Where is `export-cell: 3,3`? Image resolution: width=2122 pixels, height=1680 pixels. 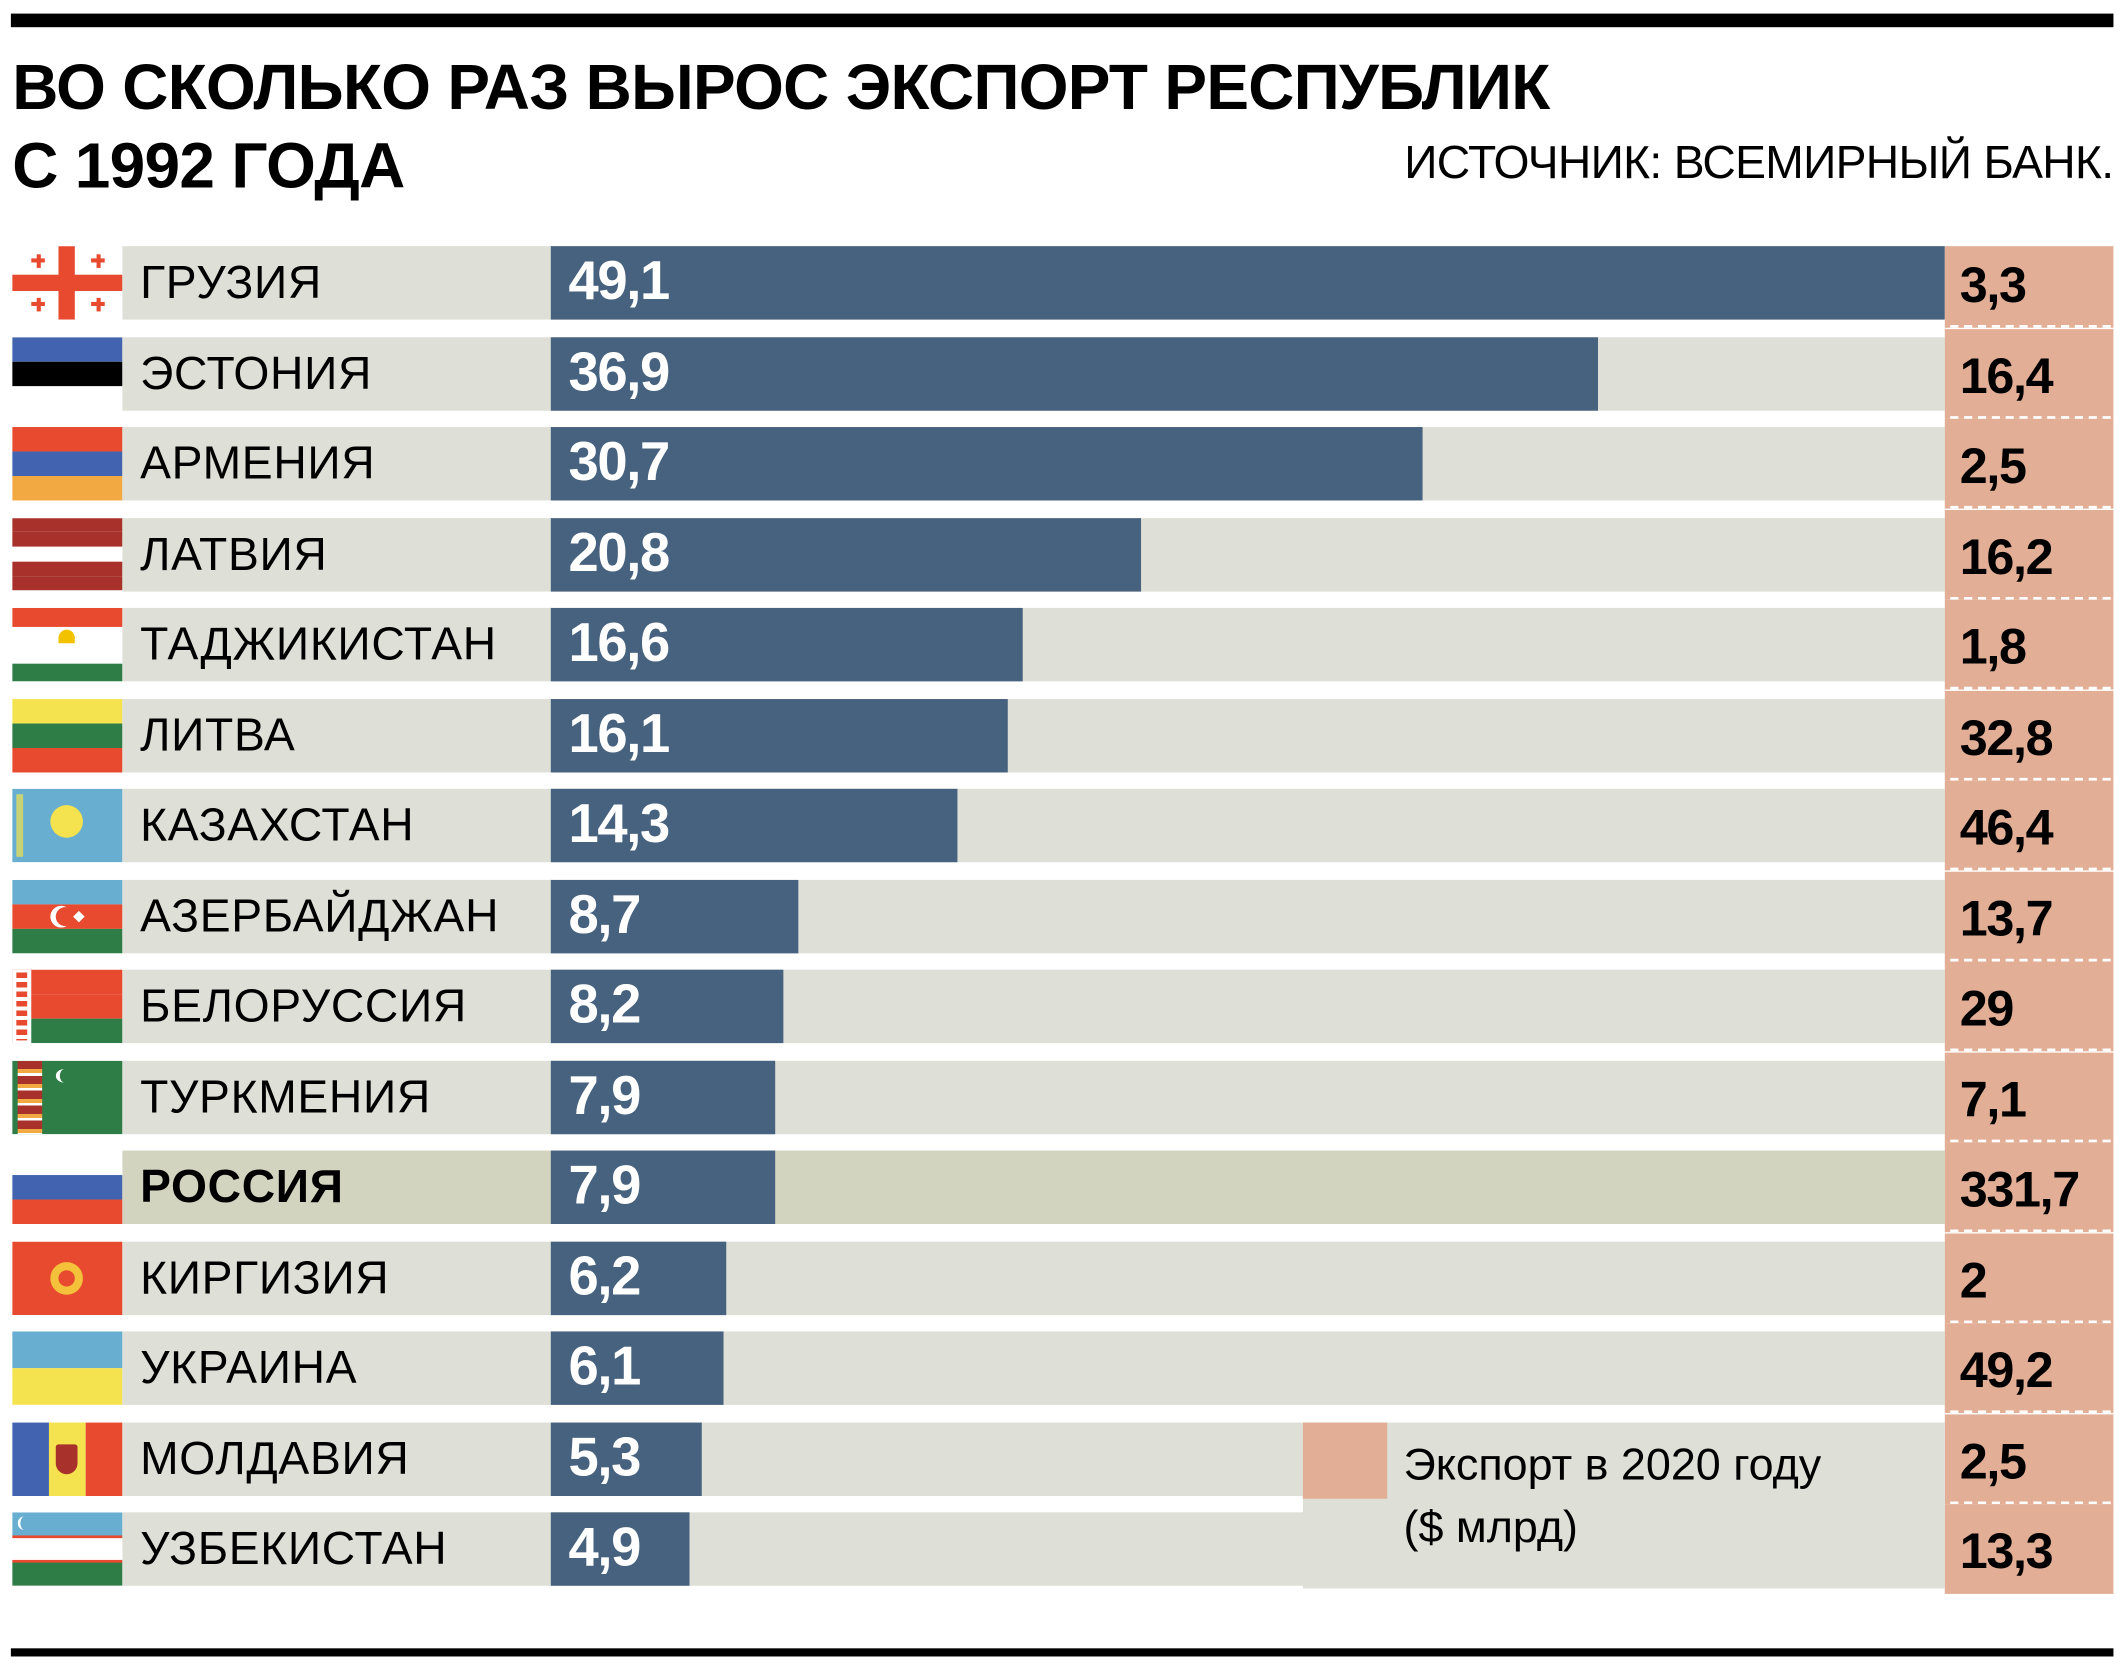 export-cell: 3,3 is located at coordinates (2029, 287).